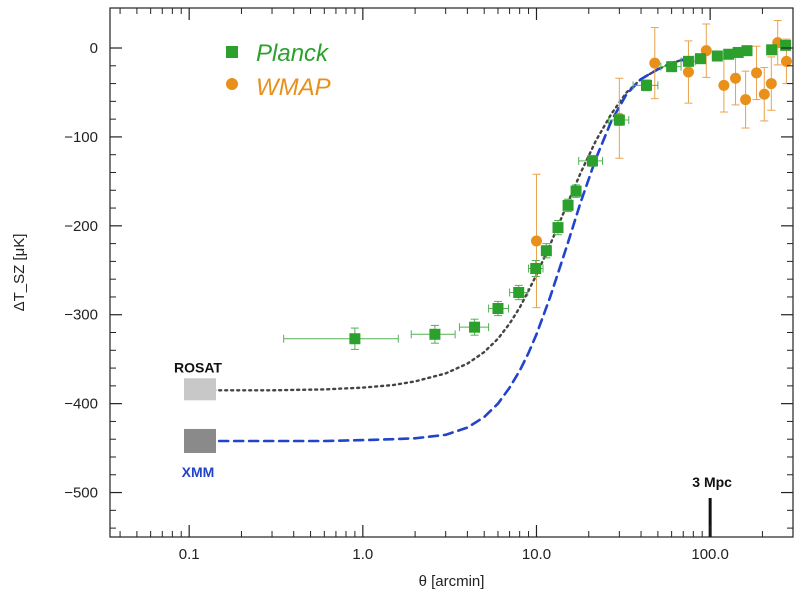 This screenshot has width=795, height=601. I want to click on xmm-box, so click(200, 440).